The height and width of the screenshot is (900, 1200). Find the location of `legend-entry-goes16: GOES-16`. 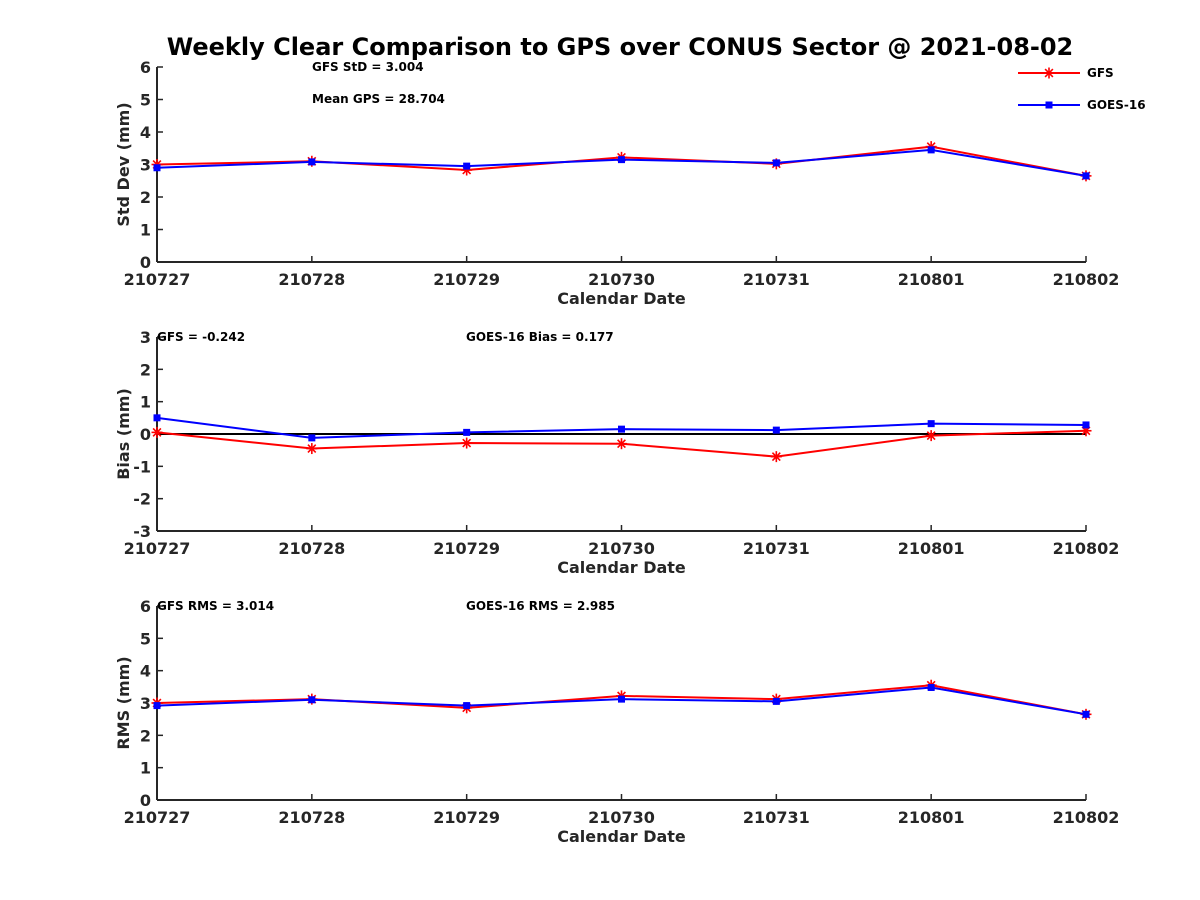

legend-entry-goes16: GOES-16 is located at coordinates (1082, 105).